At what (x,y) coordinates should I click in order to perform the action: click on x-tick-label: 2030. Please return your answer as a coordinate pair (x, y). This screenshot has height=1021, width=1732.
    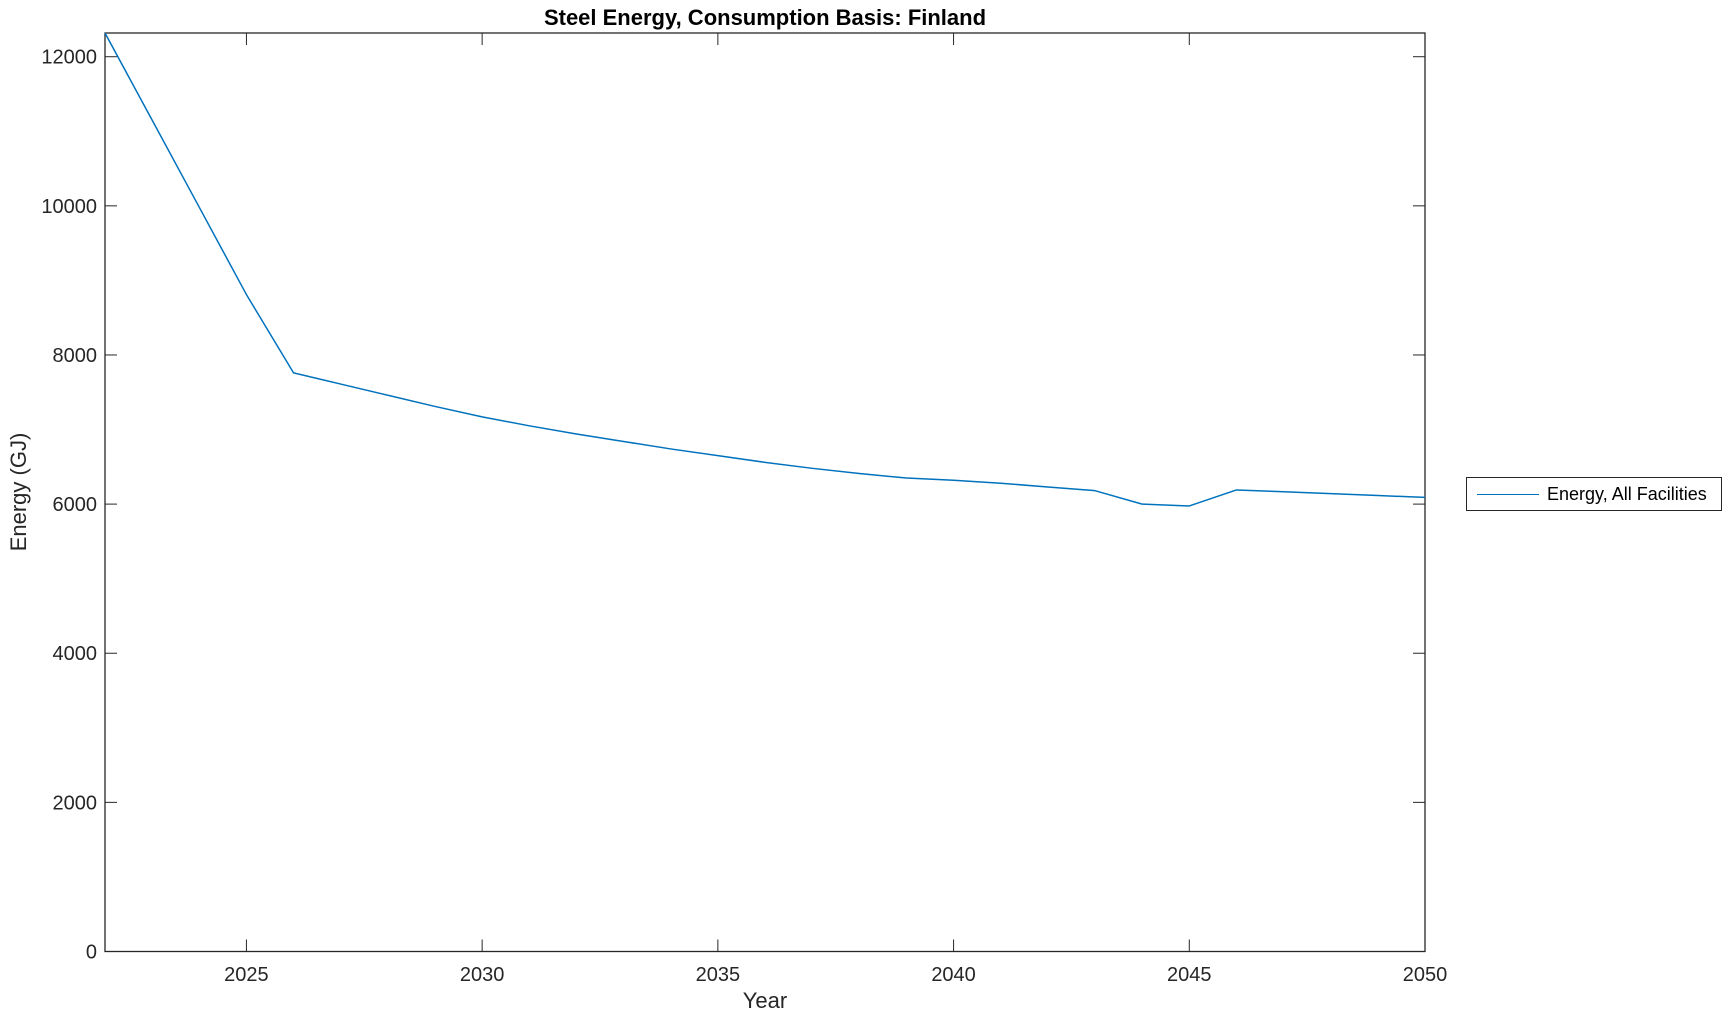
    Looking at the image, I should click on (482, 975).